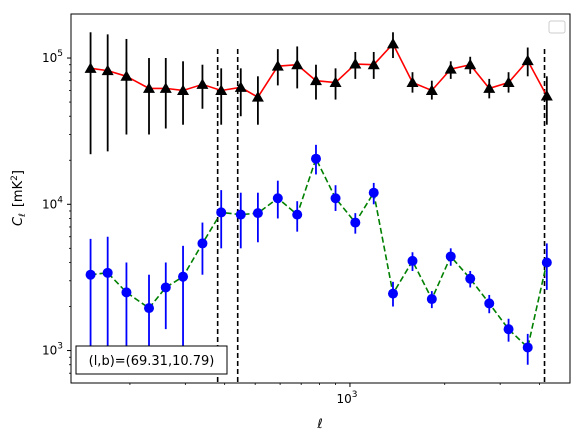 The image size is (580, 441). I want to click on annotation-text: (l,b)=(69.31,10.79), so click(152, 361).